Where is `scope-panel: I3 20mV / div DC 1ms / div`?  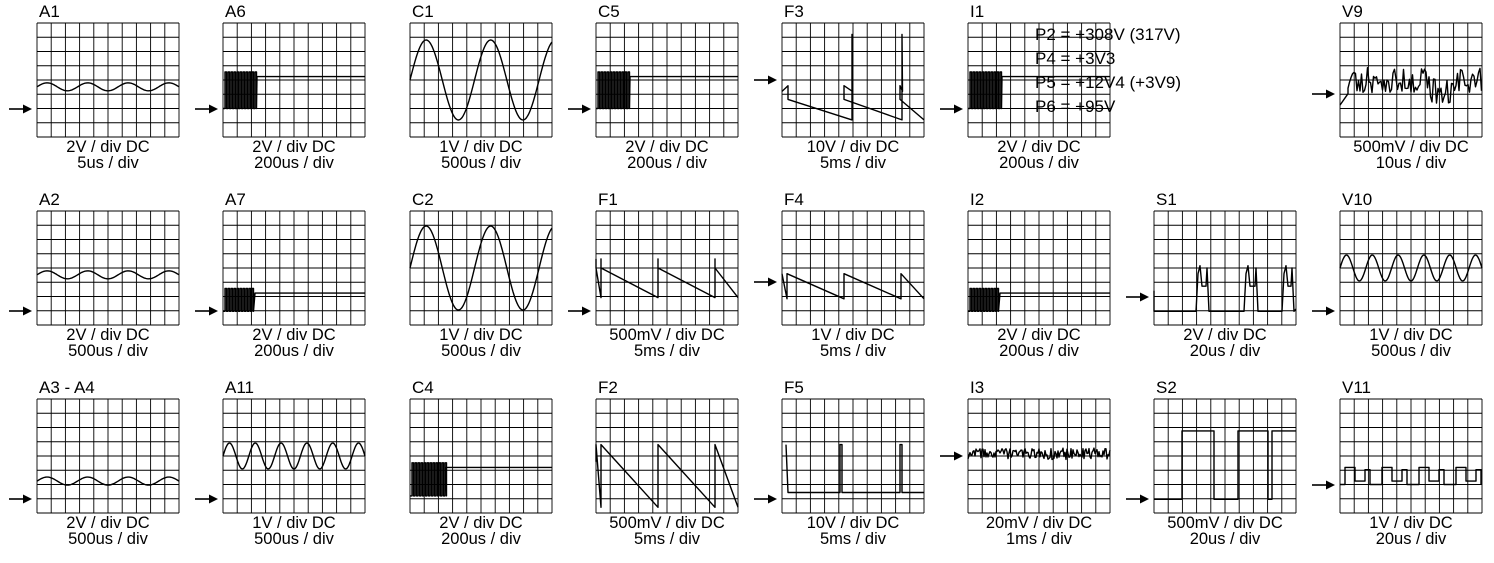
scope-panel: I3 20mV / div DC 1ms / div is located at coordinates (1039, 468).